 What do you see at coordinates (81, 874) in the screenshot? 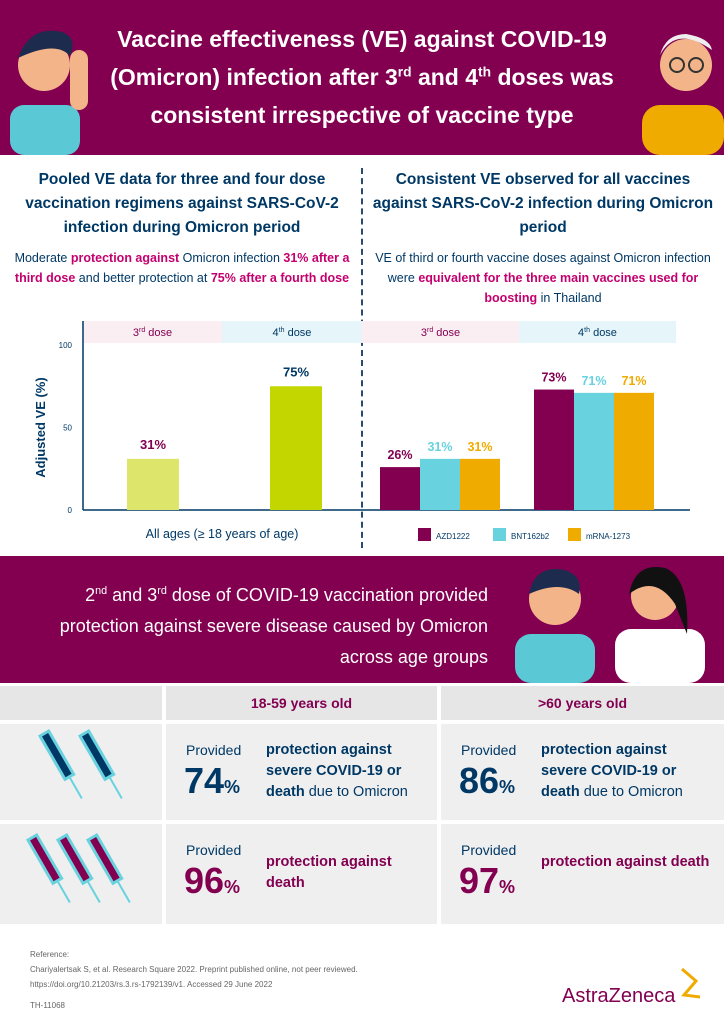
I see `three-syringes-icon` at bounding box center [81, 874].